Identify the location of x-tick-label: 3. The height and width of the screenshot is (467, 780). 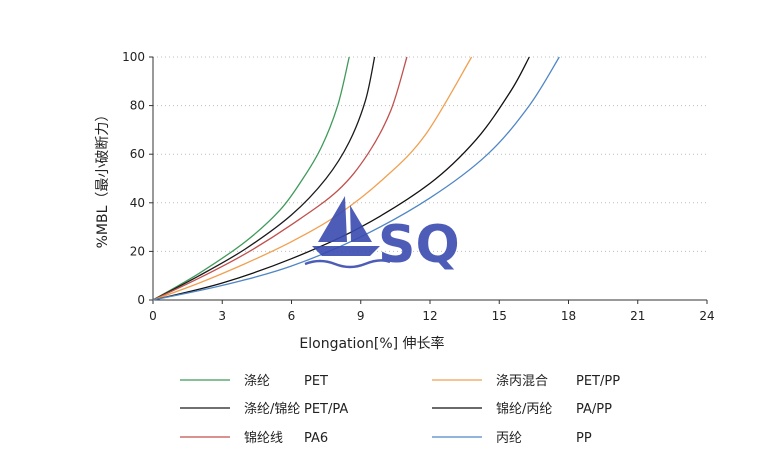
(222, 316).